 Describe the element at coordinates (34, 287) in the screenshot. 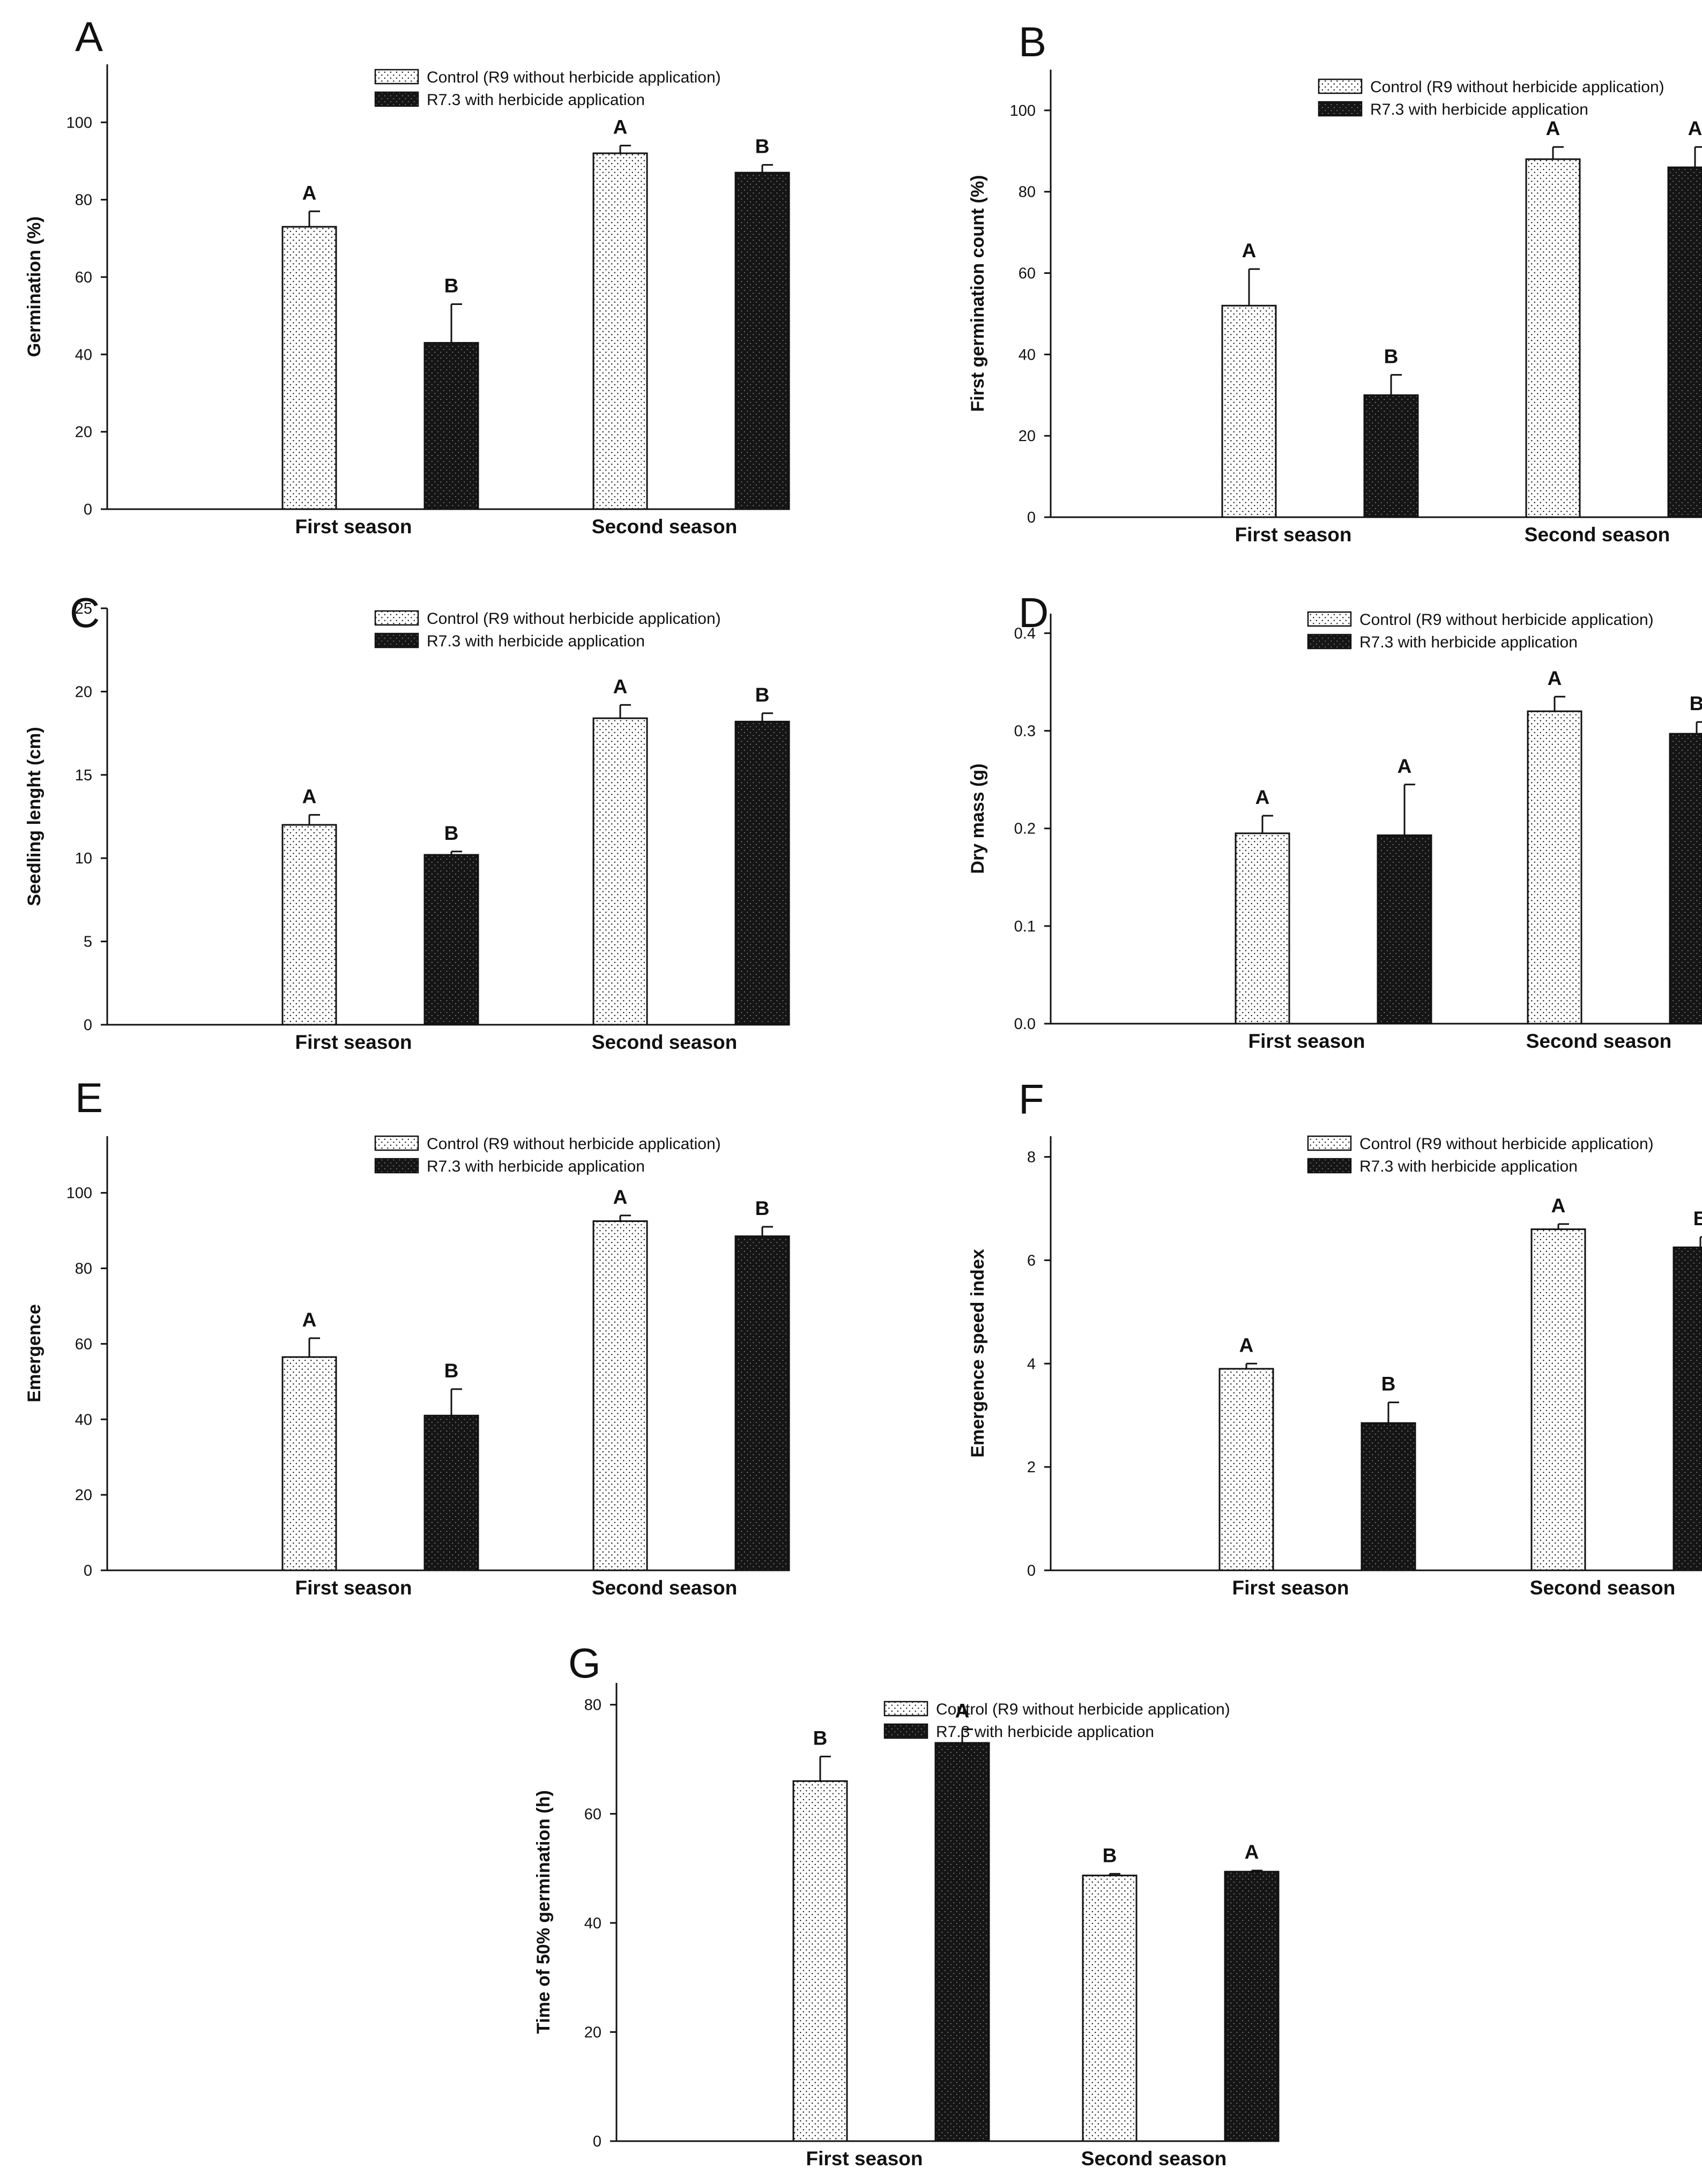

I see `y-axis-label: Germination (%)` at that location.